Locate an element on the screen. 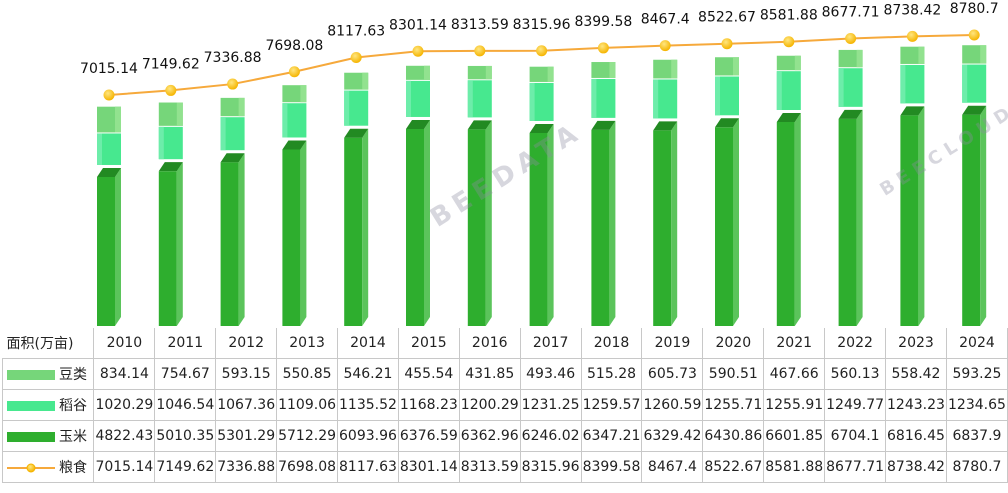 This screenshot has height=493, width=1008. table-cell: 1046.54 is located at coordinates (185, 405).